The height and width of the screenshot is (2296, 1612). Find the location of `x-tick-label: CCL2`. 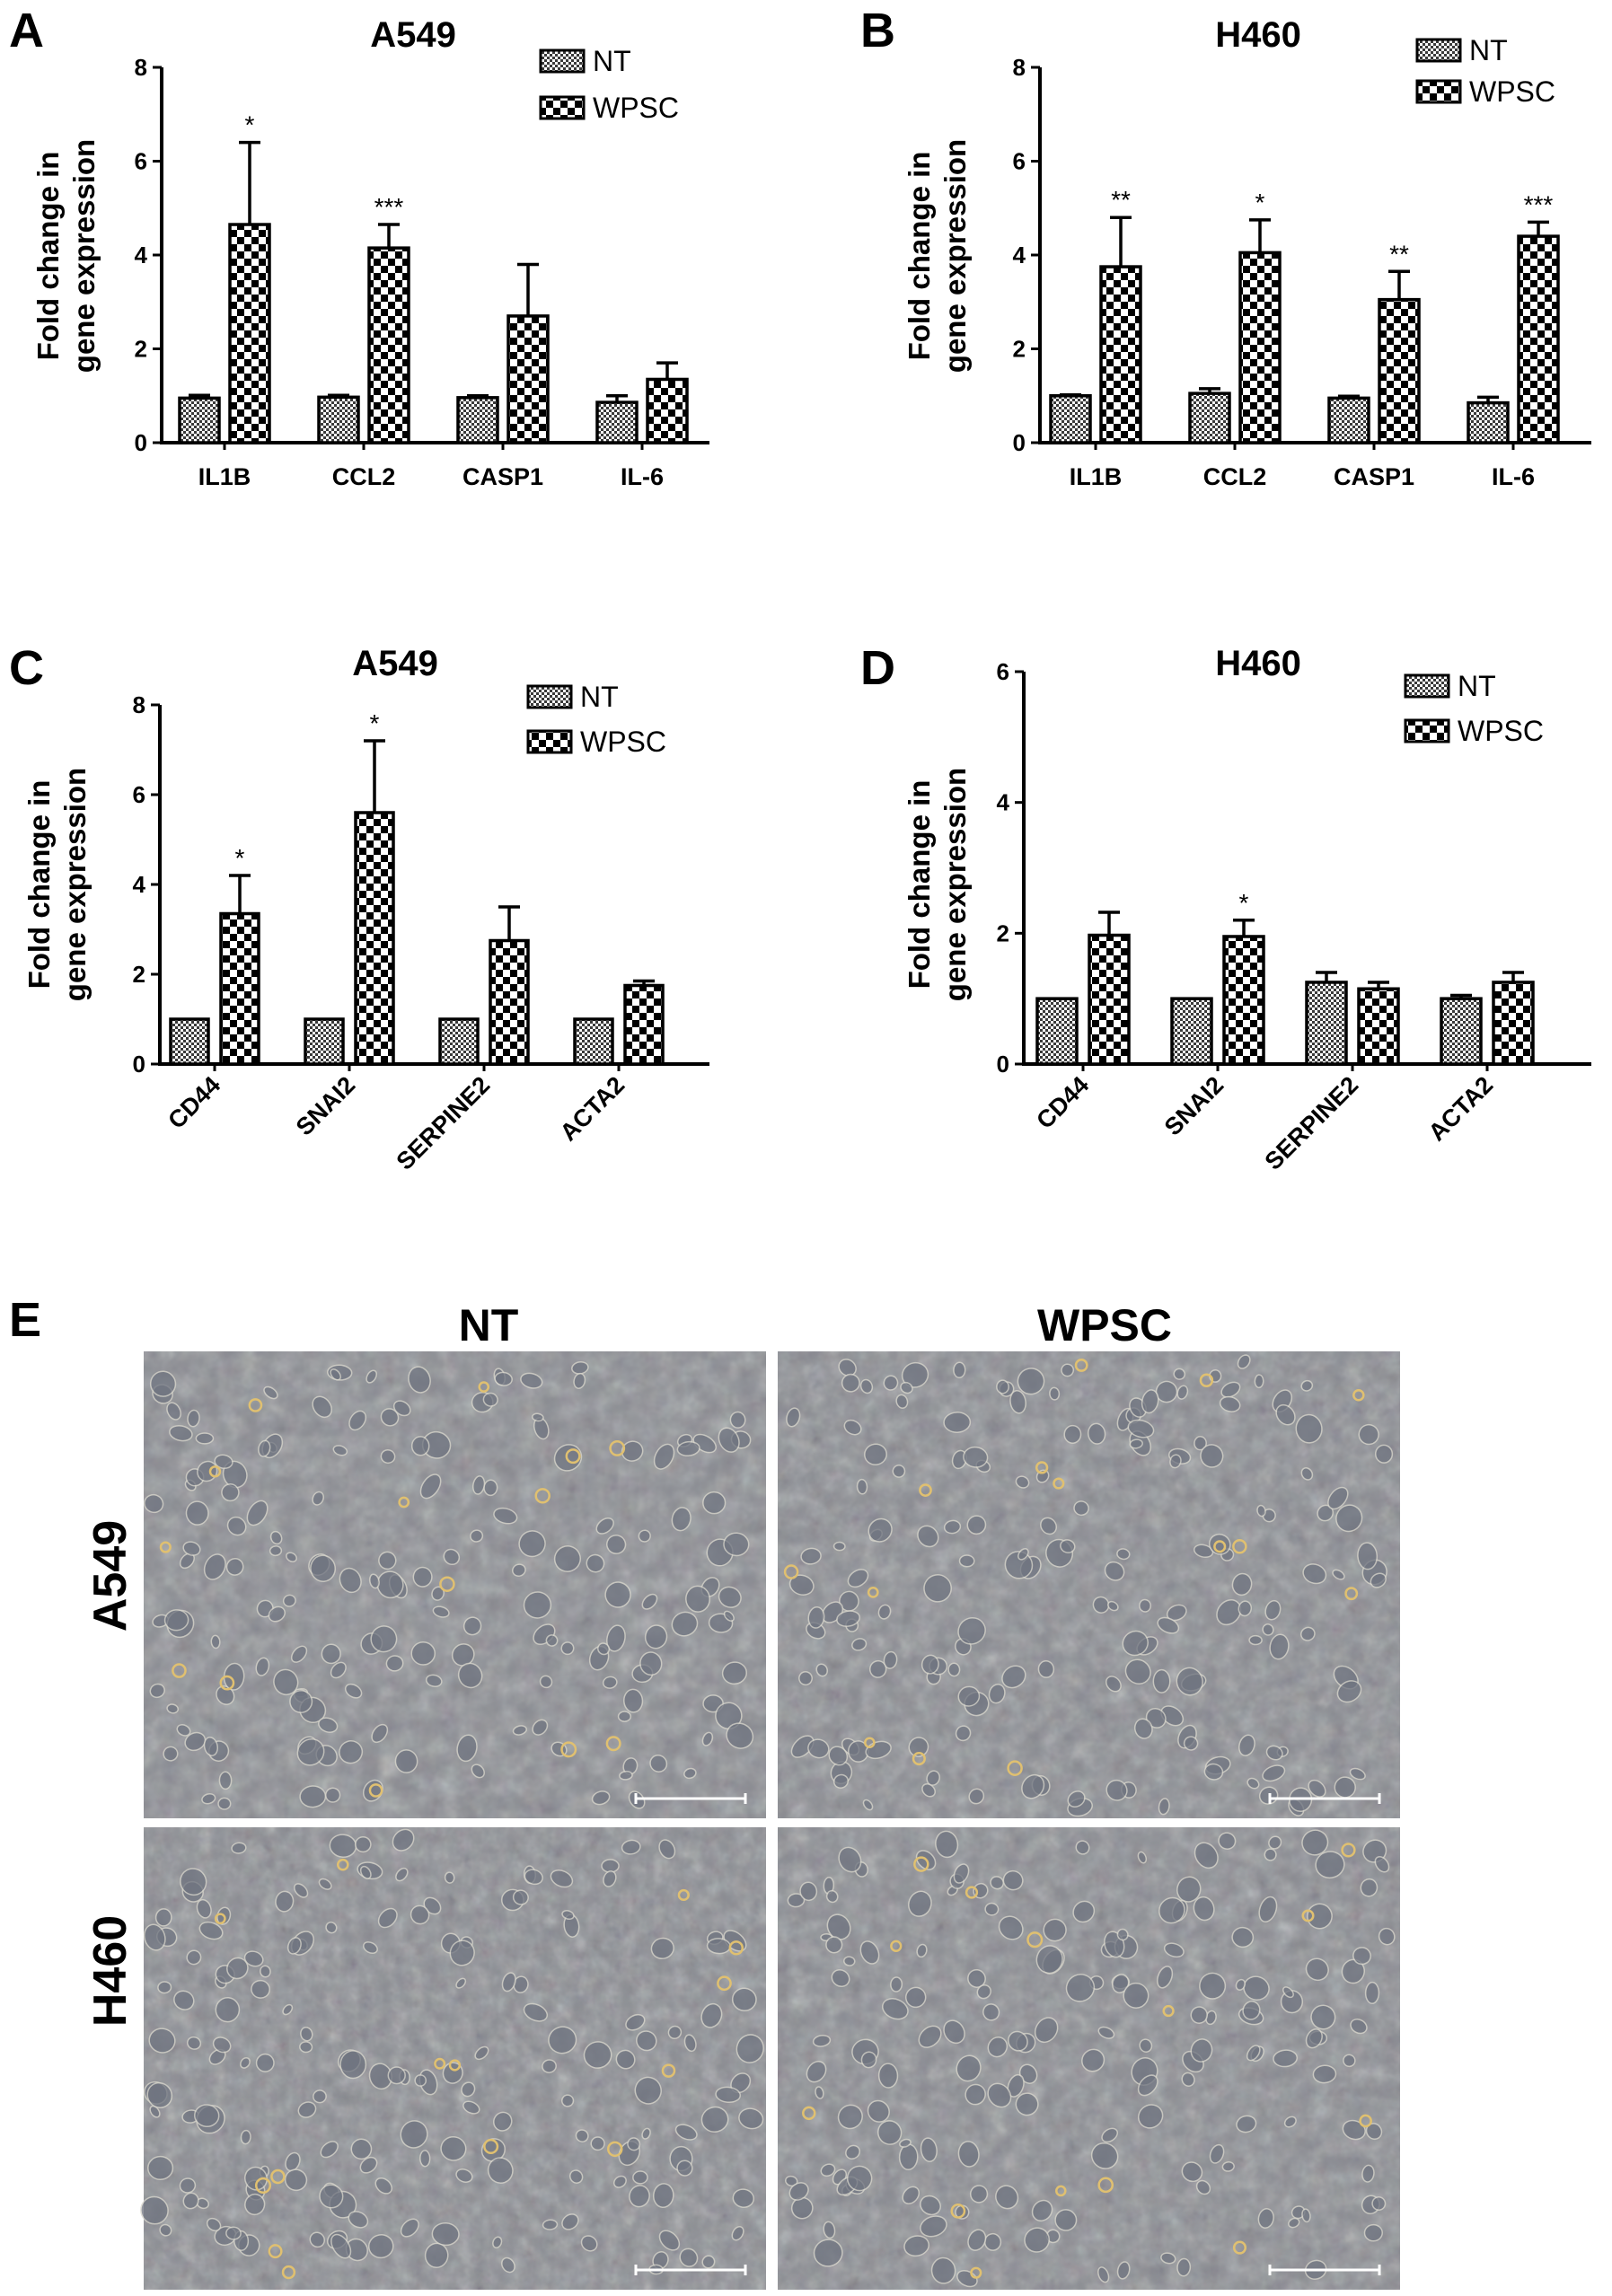

x-tick-label: CCL2 is located at coordinates (364, 476).